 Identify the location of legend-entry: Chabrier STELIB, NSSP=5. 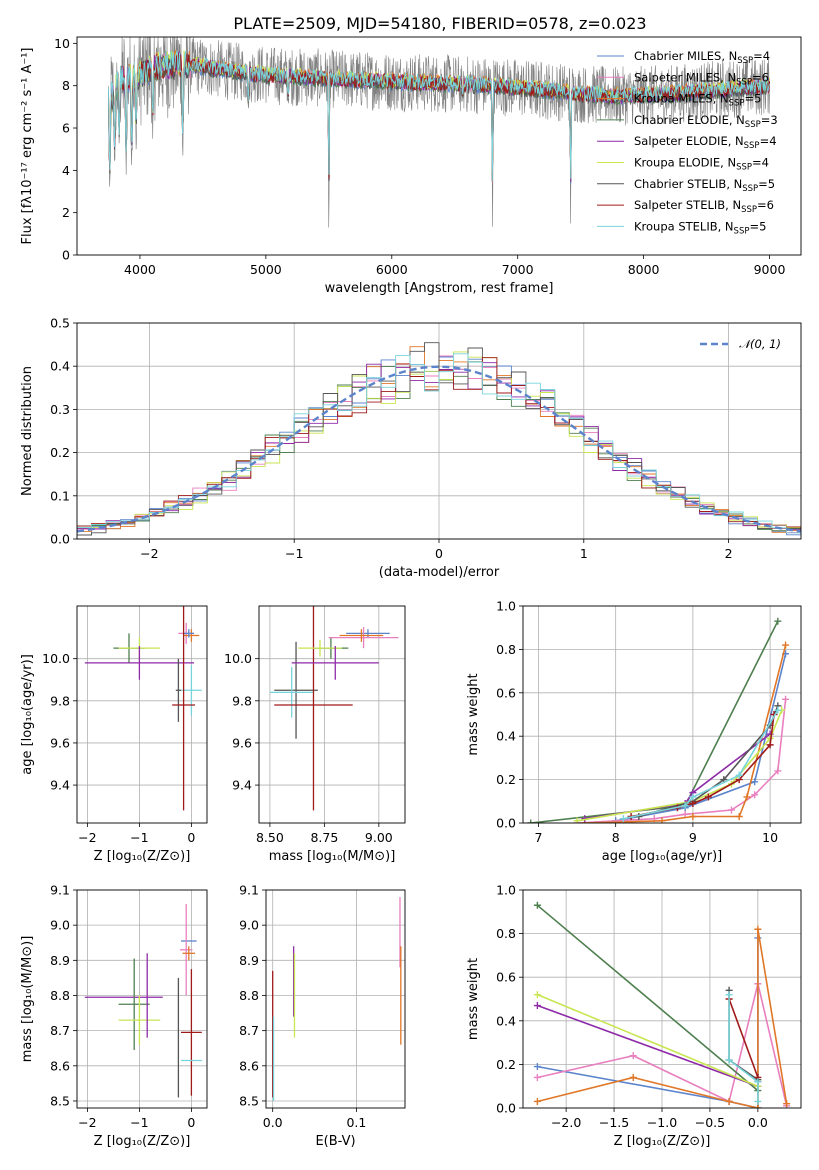
(704, 185).